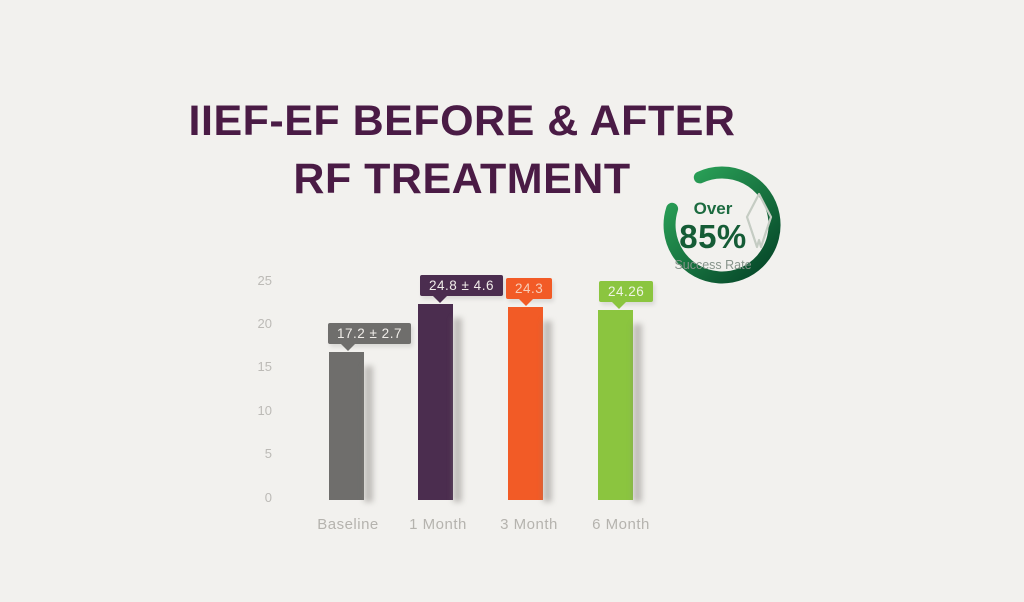 The image size is (1024, 602). I want to click on y-tick-label: 10, so click(264, 410).